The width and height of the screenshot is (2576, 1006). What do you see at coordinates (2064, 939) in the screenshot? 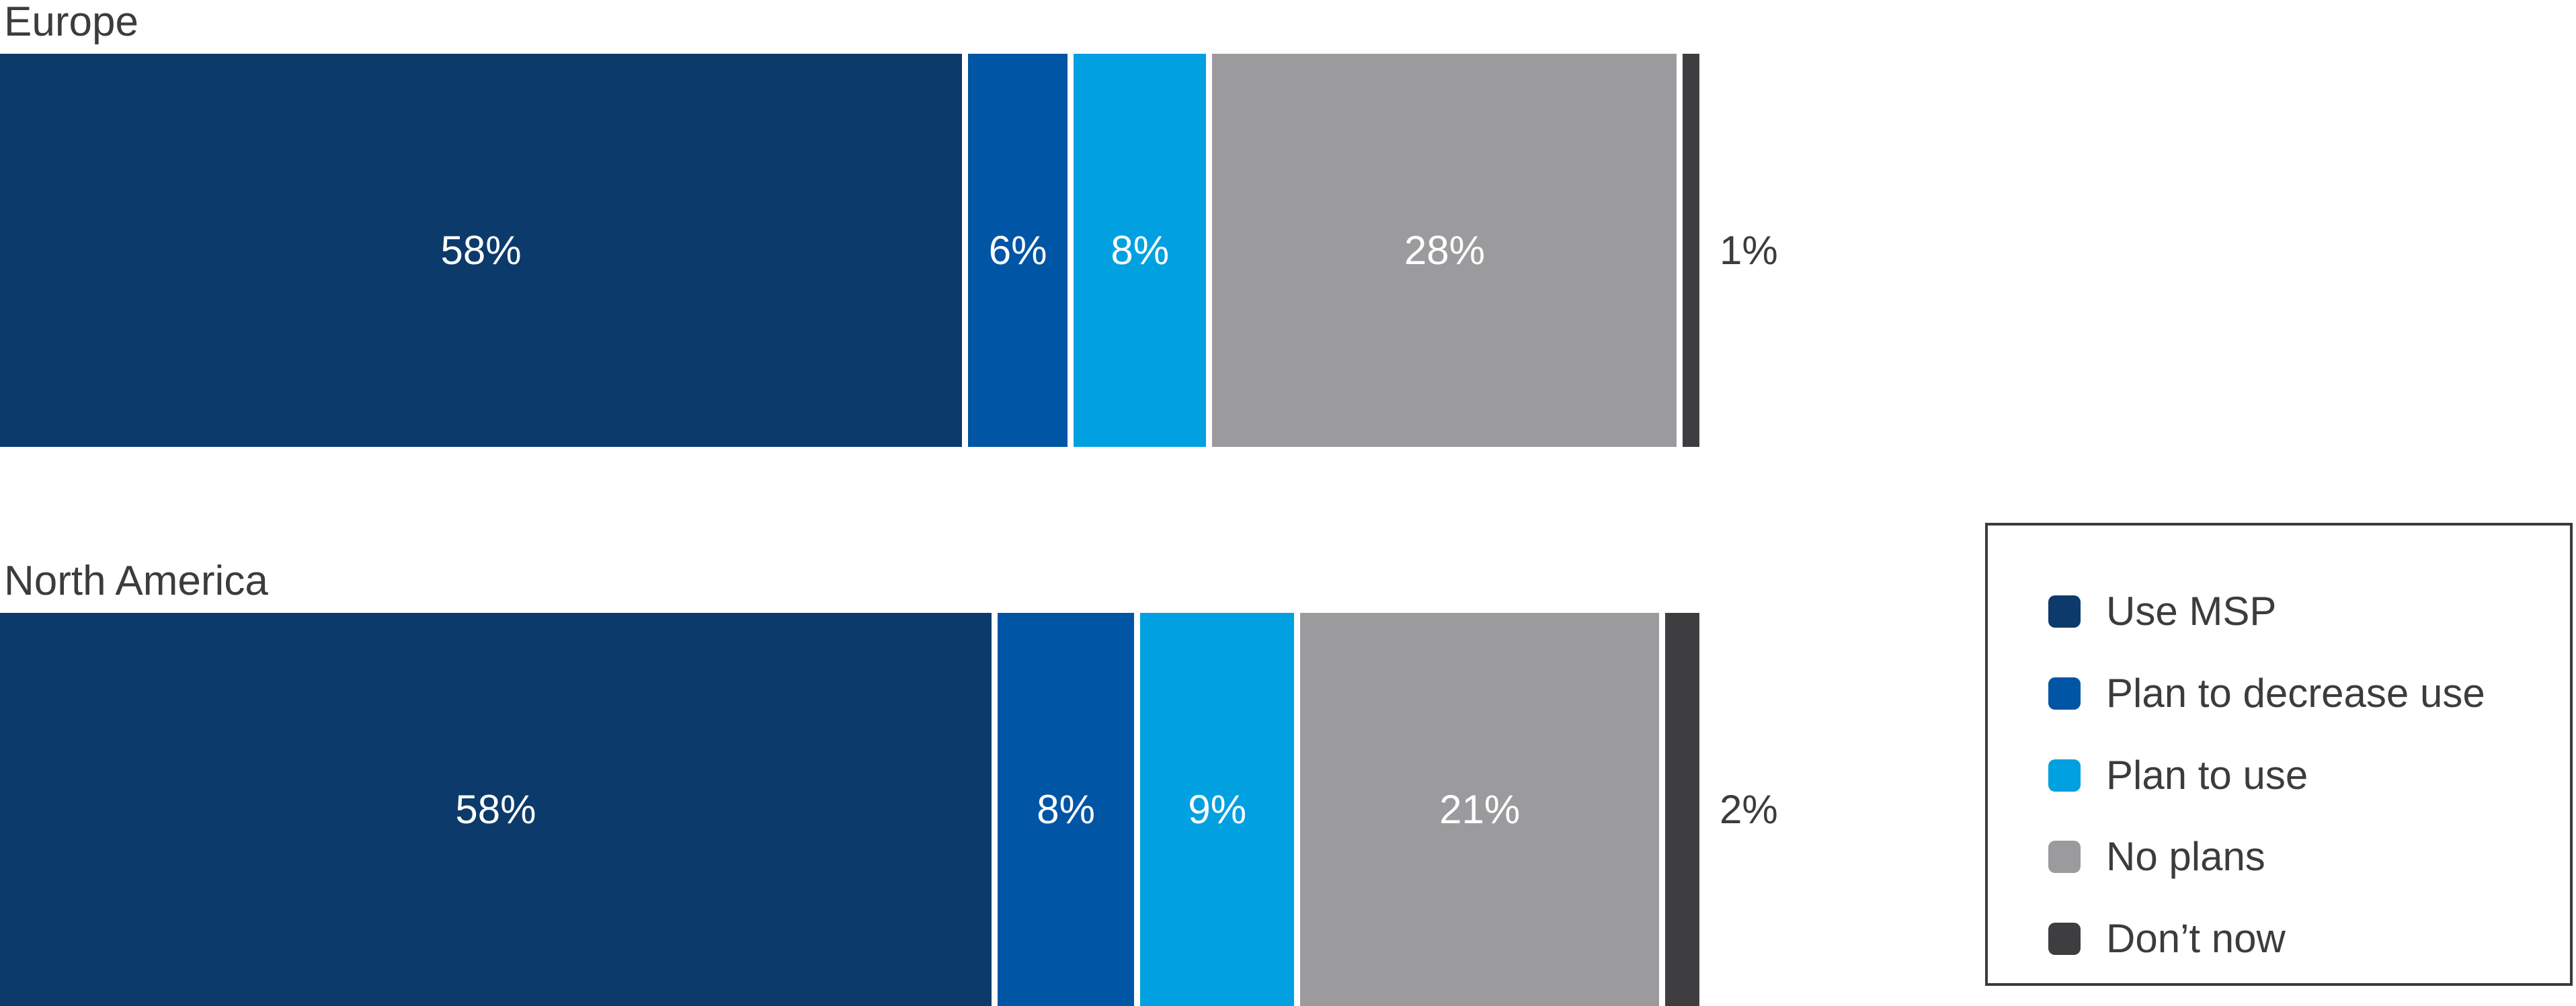
I see `legend-swatch-don-t-now` at bounding box center [2064, 939].